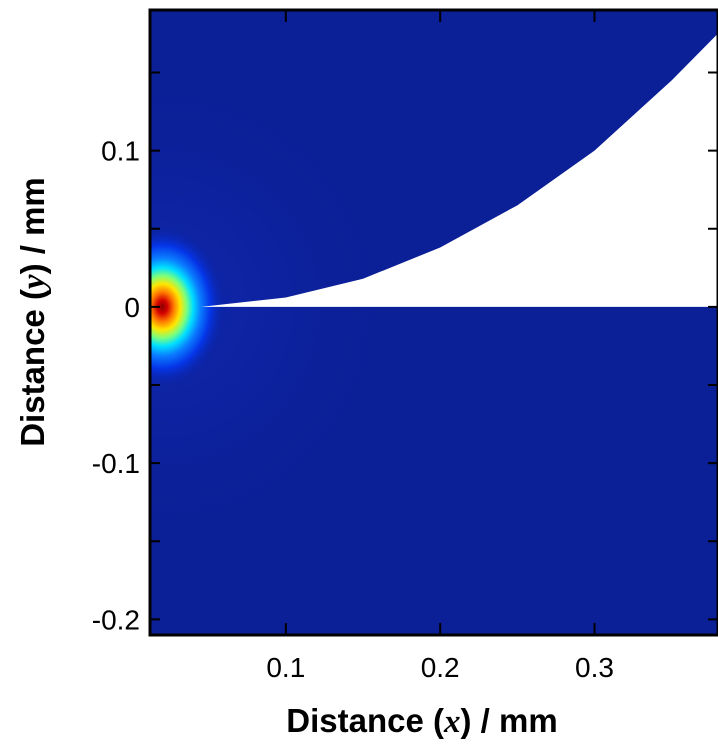 This screenshot has height=745, width=718. What do you see at coordinates (120, 151) in the screenshot?
I see `y-tick-label: 0.1` at bounding box center [120, 151].